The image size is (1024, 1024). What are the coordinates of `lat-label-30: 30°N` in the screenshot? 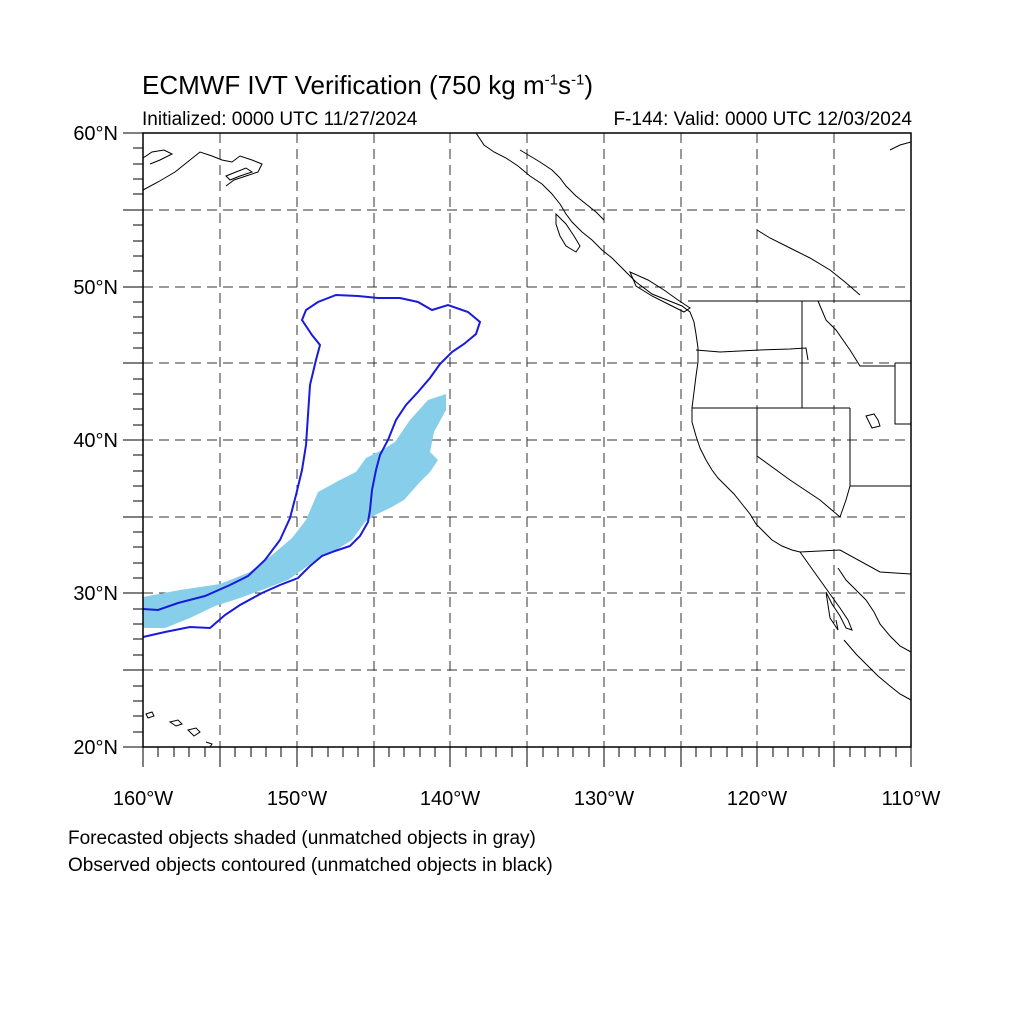 It's located at (95, 594).